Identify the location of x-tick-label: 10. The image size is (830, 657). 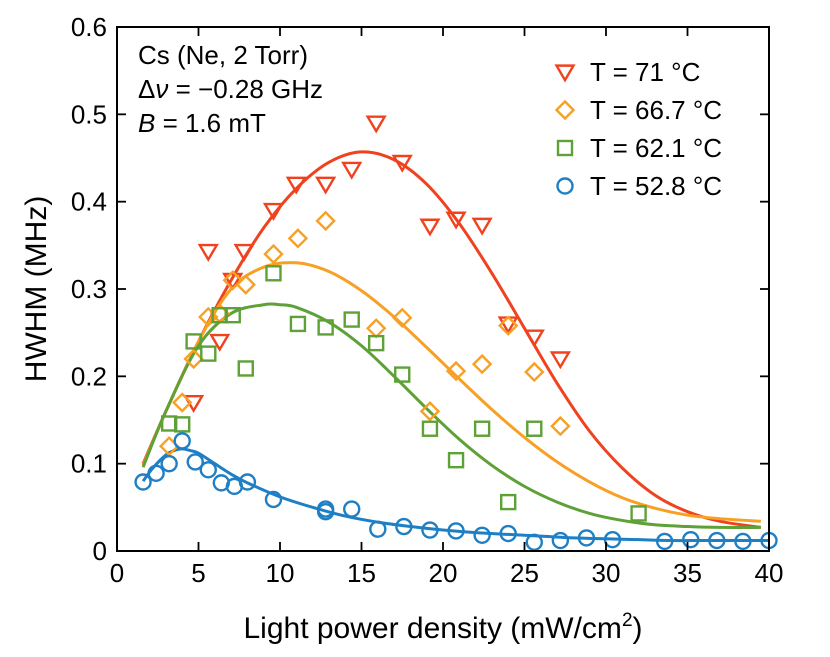
(280, 573).